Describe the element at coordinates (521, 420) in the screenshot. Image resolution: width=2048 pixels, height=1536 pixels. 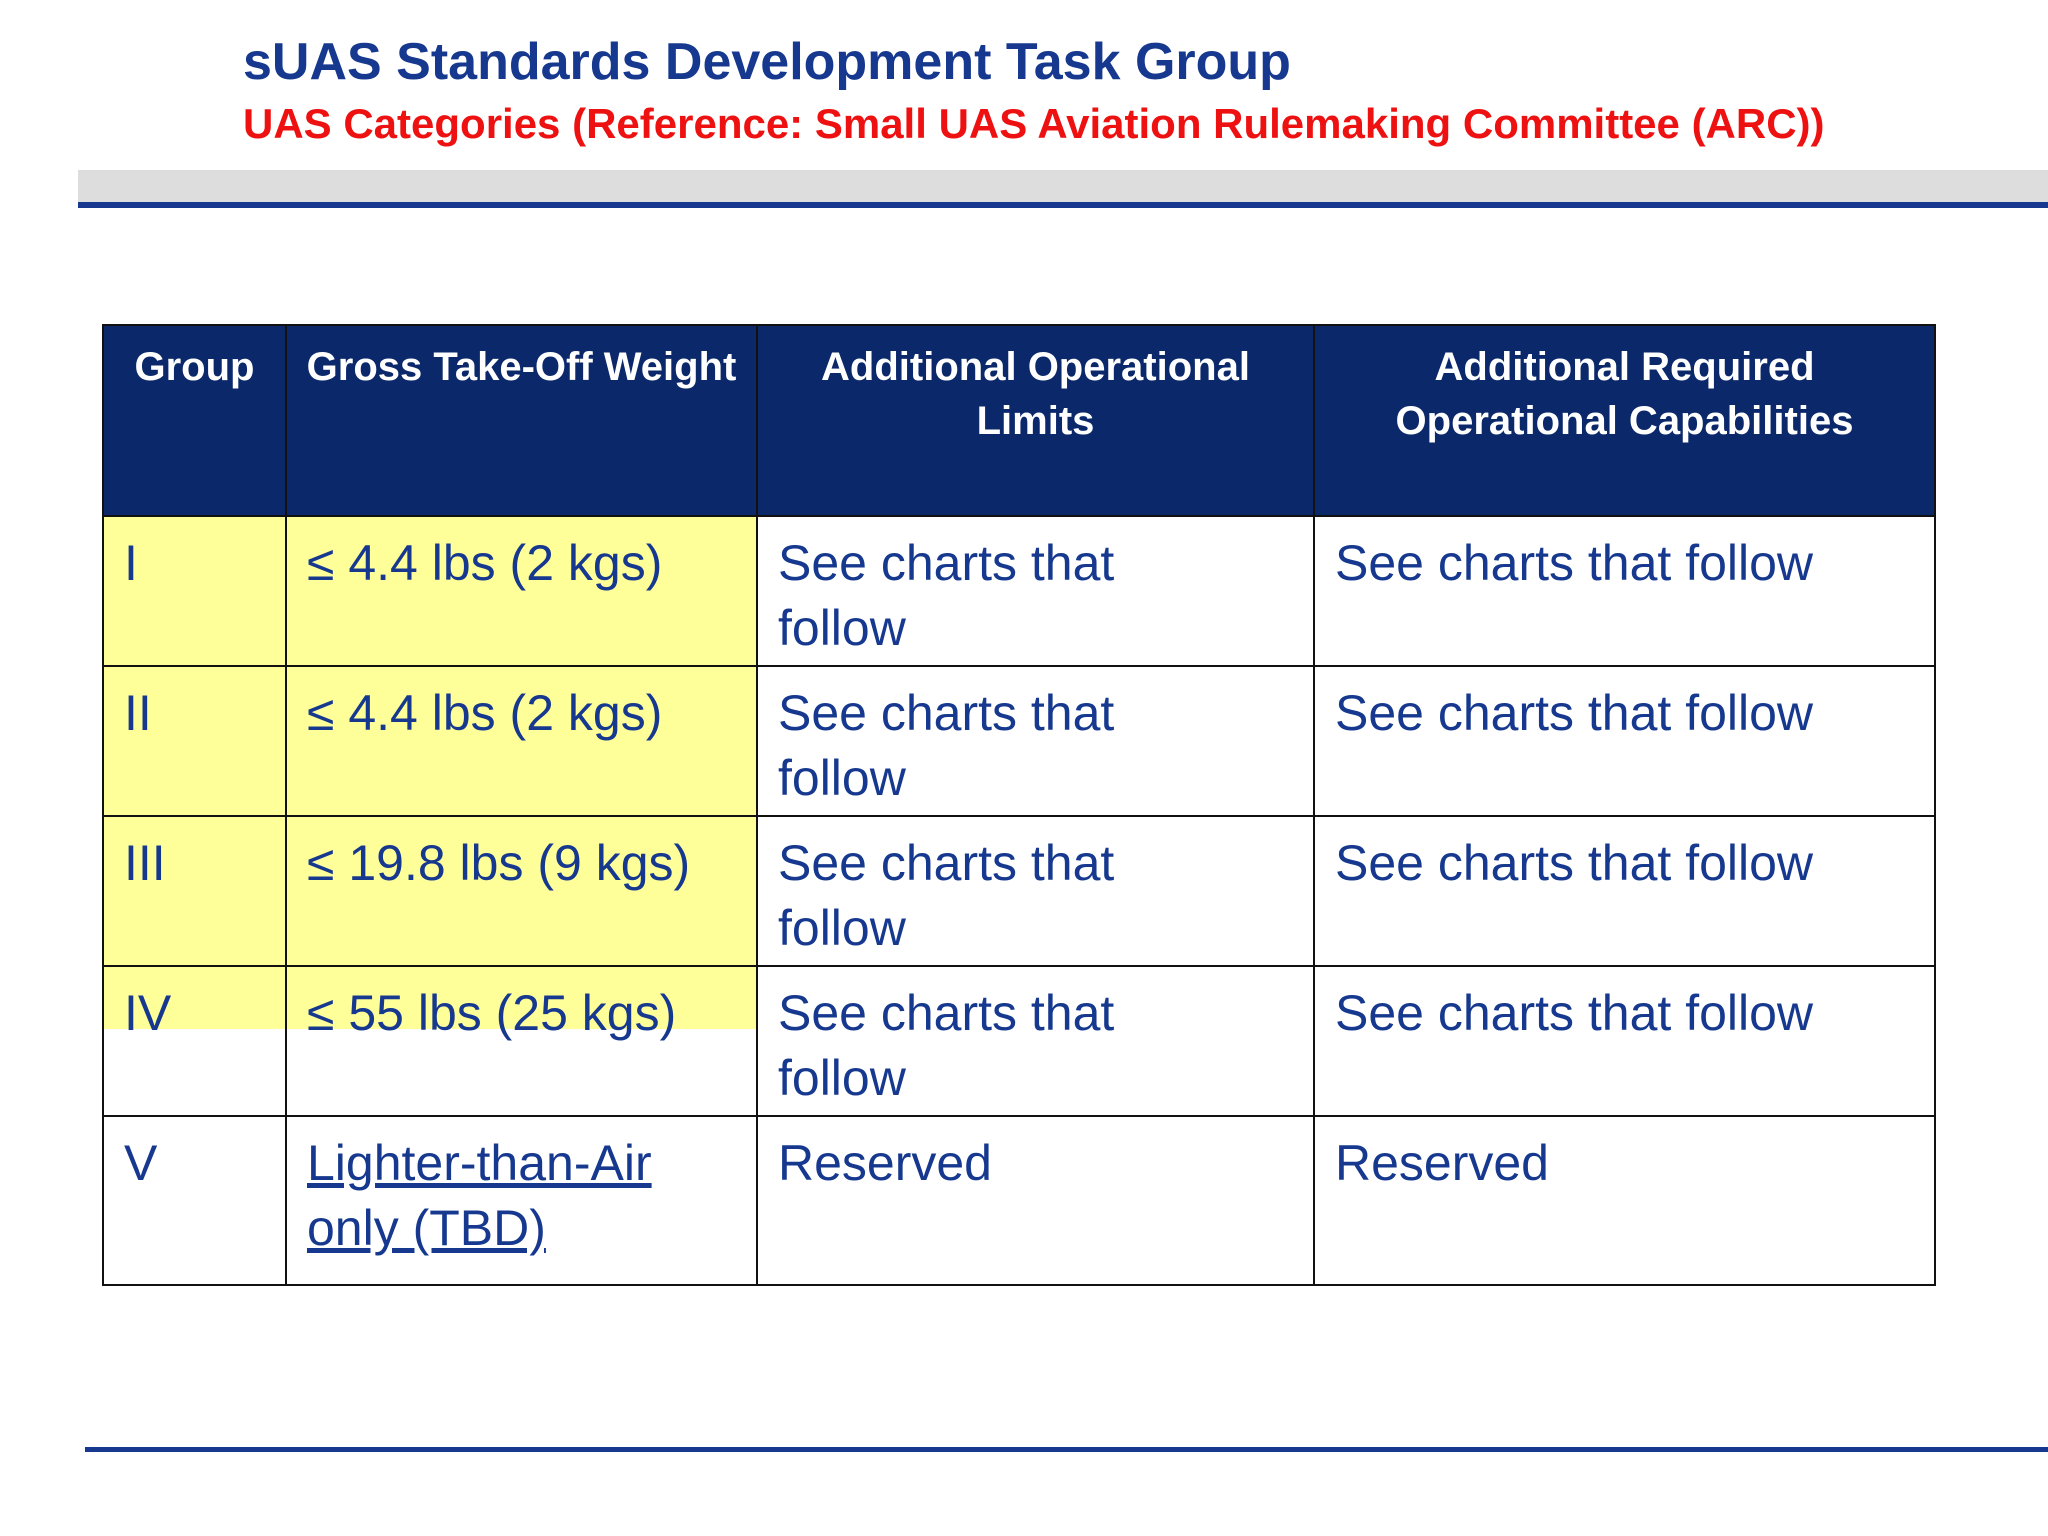
I see `column-header: Gross Take-Off Weight` at that location.